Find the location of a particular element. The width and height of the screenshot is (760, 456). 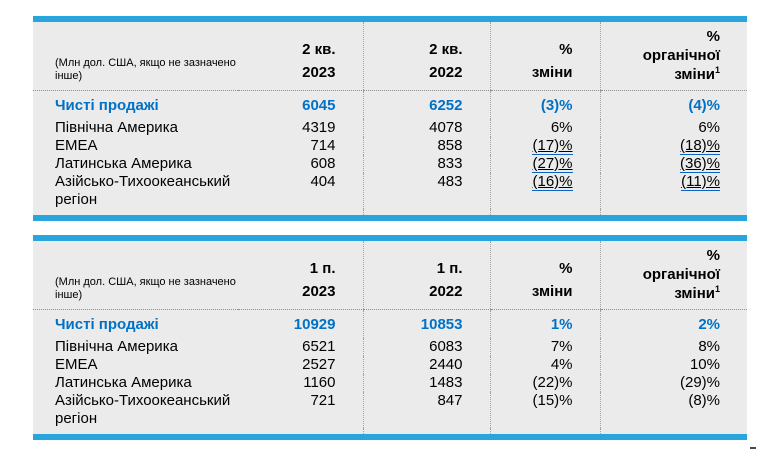

table-row-latin-america: Латинська Америка 1160 1483 (22)% (29)% is located at coordinates (390, 383).